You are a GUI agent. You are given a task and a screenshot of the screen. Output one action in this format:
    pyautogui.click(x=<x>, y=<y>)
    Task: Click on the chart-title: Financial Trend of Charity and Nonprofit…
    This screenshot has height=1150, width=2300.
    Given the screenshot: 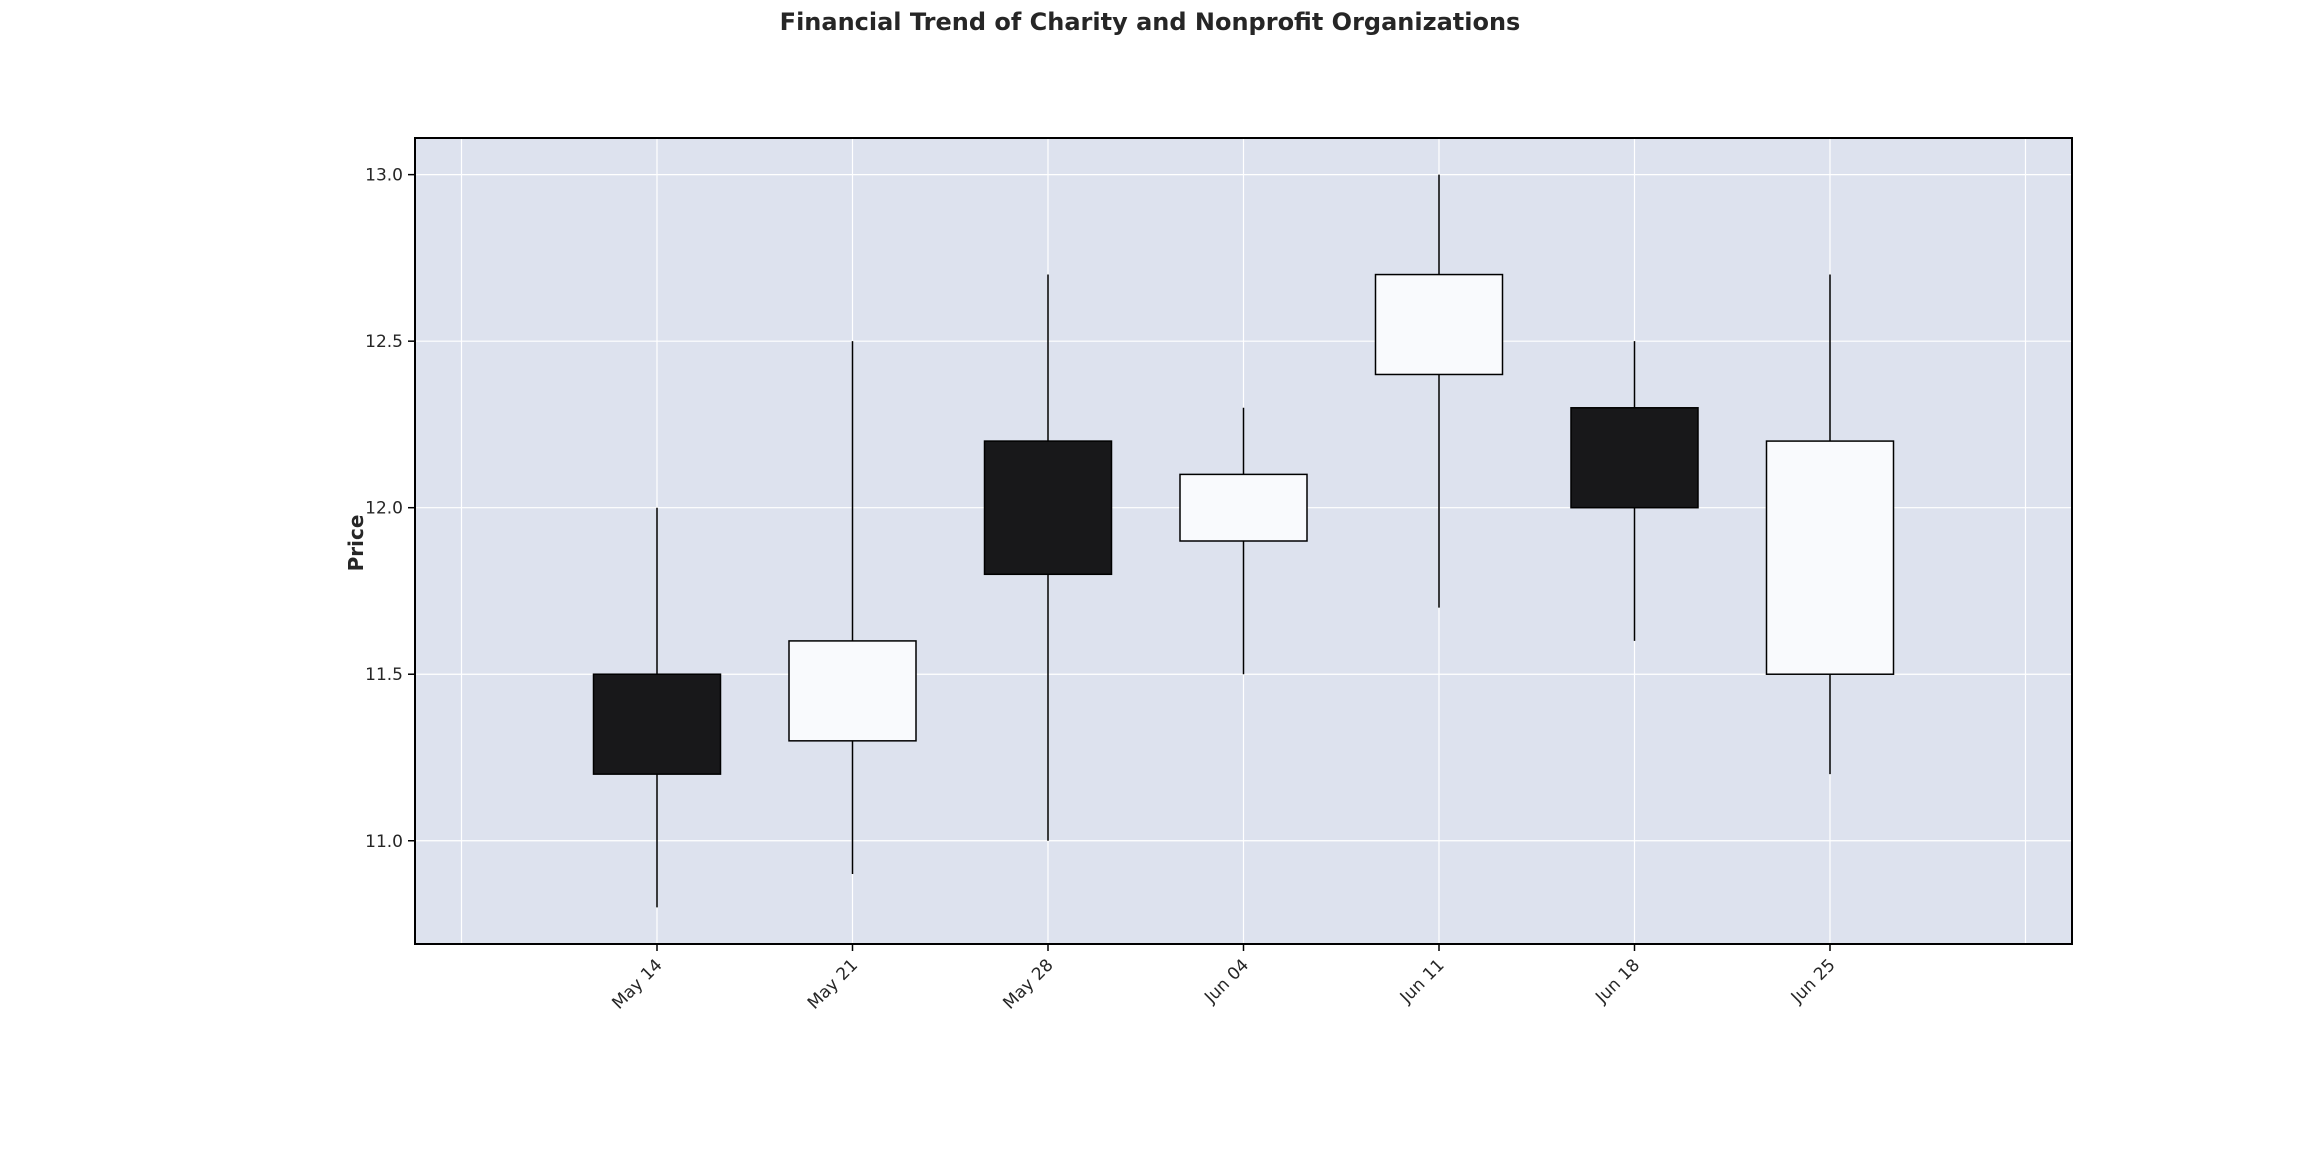 What is the action you would take?
    pyautogui.click(x=1150, y=22)
    